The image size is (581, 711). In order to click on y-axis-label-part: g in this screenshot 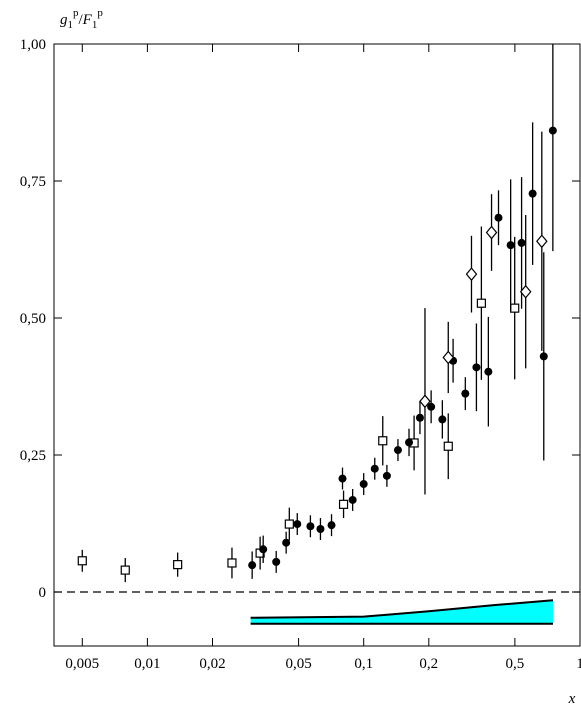, I will do `click(64, 20)`.